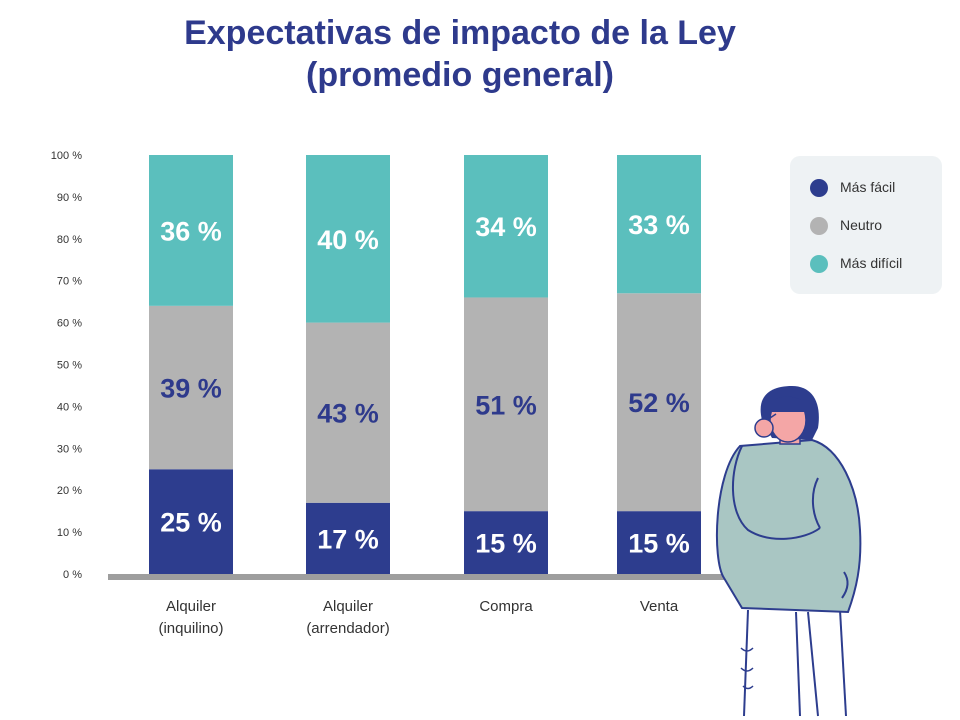 Image resolution: width=960 pixels, height=720 pixels. I want to click on bar-value-label: 36 %, so click(191, 231).